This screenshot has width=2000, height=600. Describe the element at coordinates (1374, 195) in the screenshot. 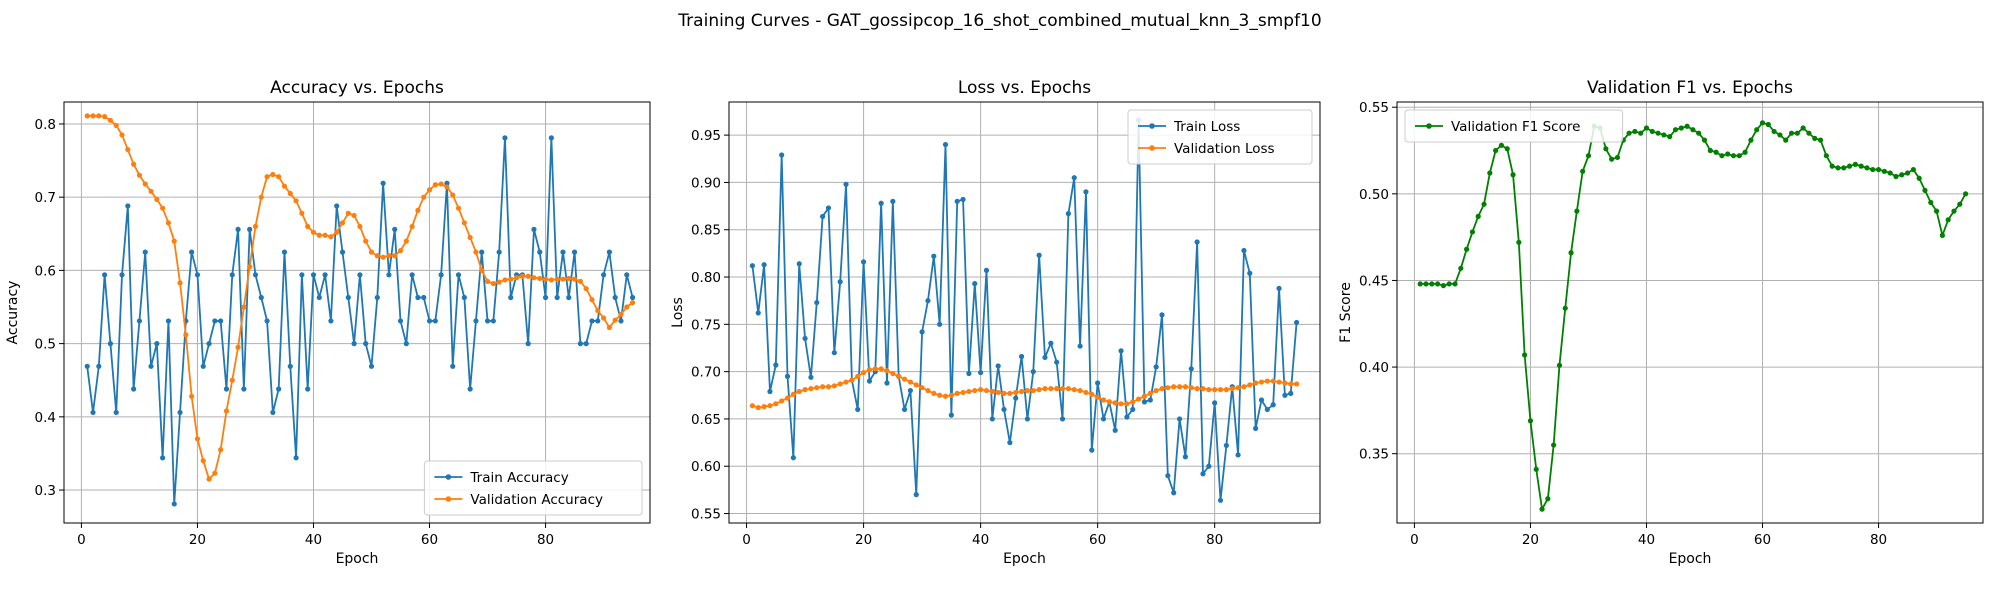

I see `y-tick-label: 0.50` at that location.